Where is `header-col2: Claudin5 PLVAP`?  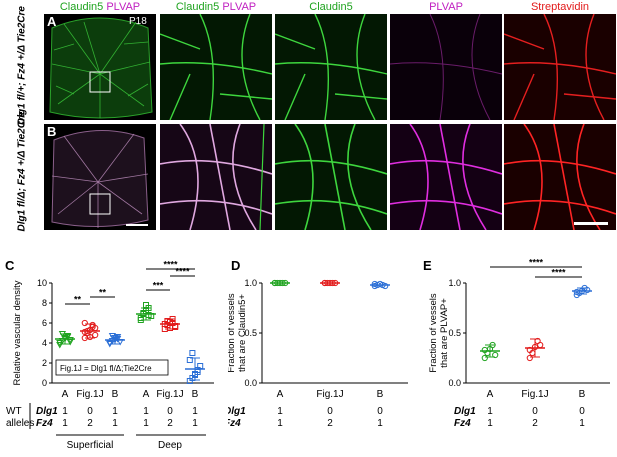 header-col2: Claudin5 PLVAP is located at coordinates (216, 7).